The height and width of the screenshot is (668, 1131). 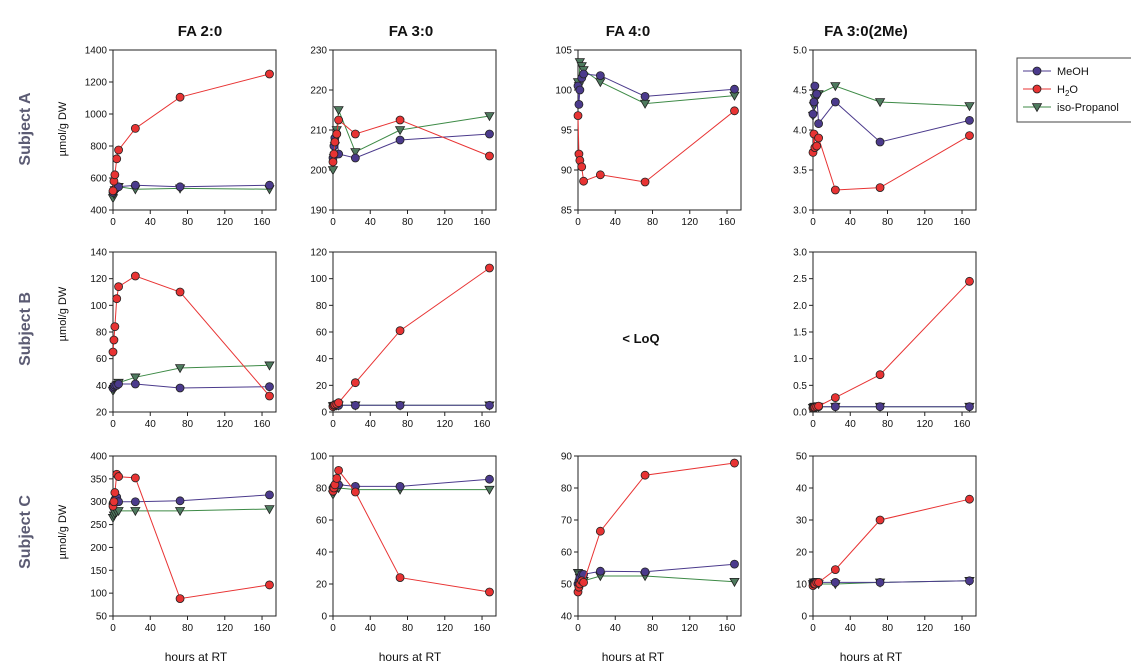 What do you see at coordinates (891, 344) in the screenshot?
I see `series-line-h2o` at bounding box center [891, 344].